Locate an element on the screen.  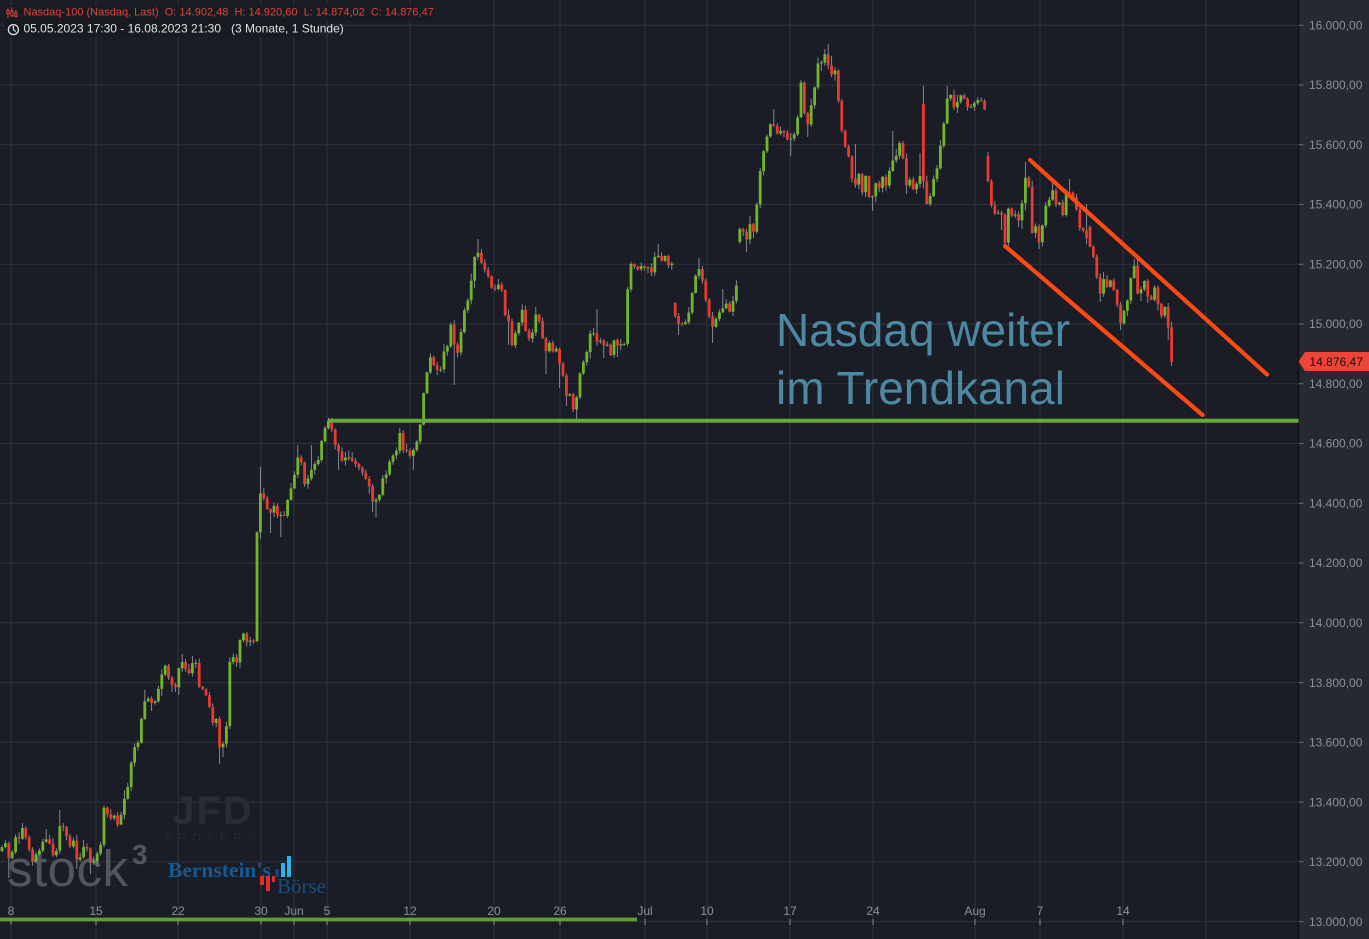
svg-text: Aug is located at coordinates (974, 911).